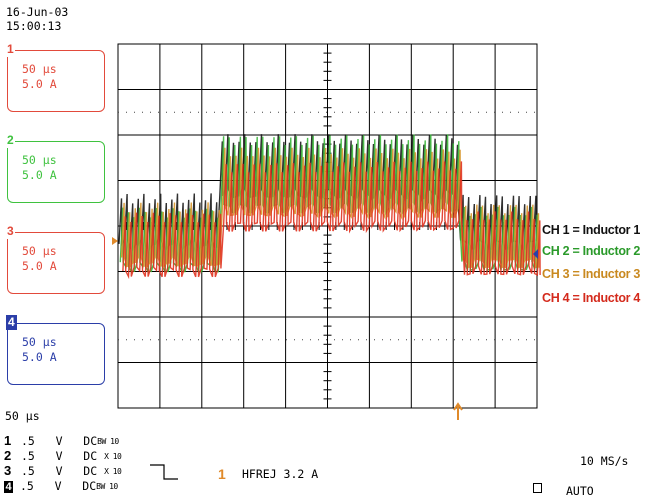 The image size is (659, 502). What do you see at coordinates (39, 69) in the screenshot?
I see `channel-1-timebase: 50 μs` at bounding box center [39, 69].